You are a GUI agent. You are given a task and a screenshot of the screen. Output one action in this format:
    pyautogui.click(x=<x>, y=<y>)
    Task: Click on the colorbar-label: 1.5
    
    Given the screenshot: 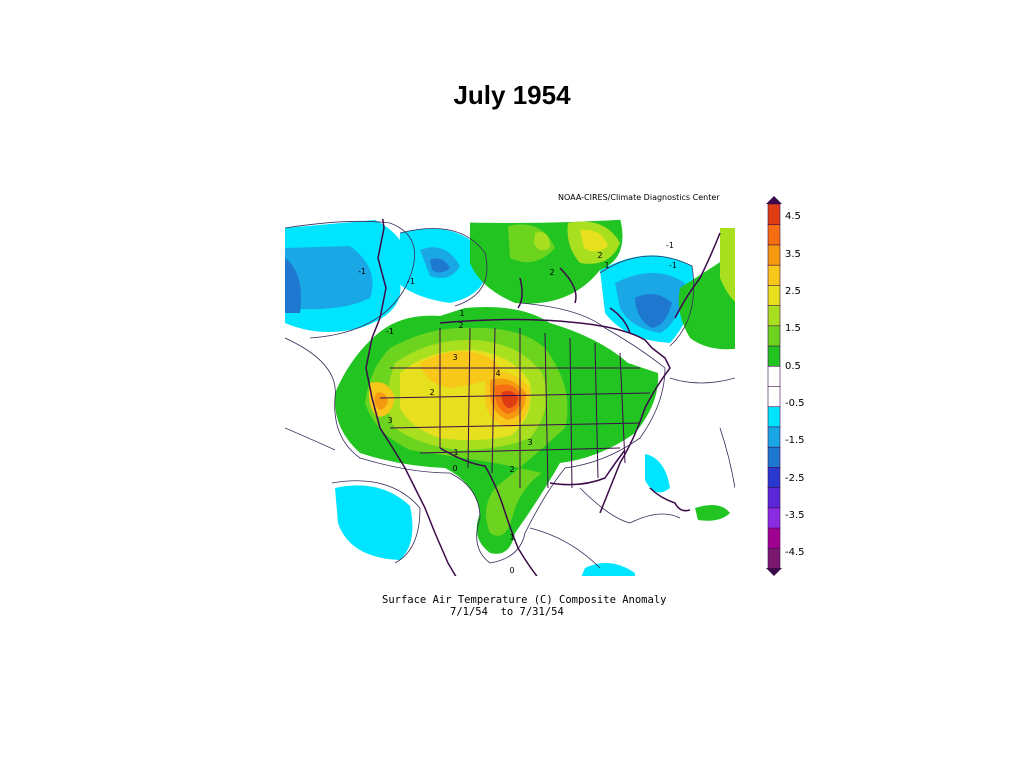 What is the action you would take?
    pyautogui.click(x=793, y=328)
    